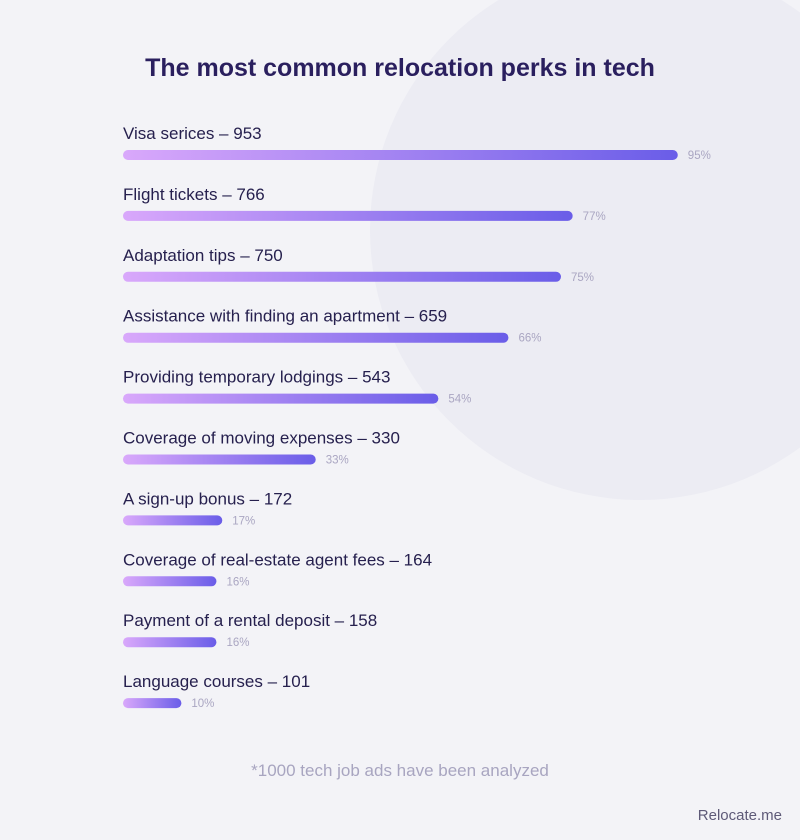 The height and width of the screenshot is (840, 800). Describe the element at coordinates (256, 377) in the screenshot. I see `category-label: Providing temporary lodgings – 543` at that location.